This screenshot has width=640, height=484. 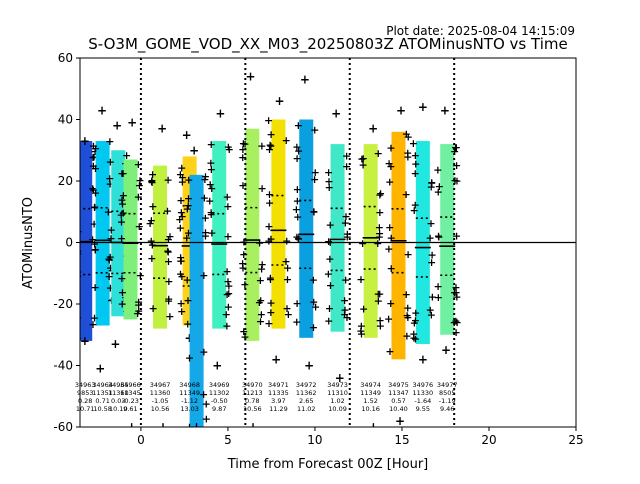 I want to click on stat-std: 10.71, so click(x=85, y=409).